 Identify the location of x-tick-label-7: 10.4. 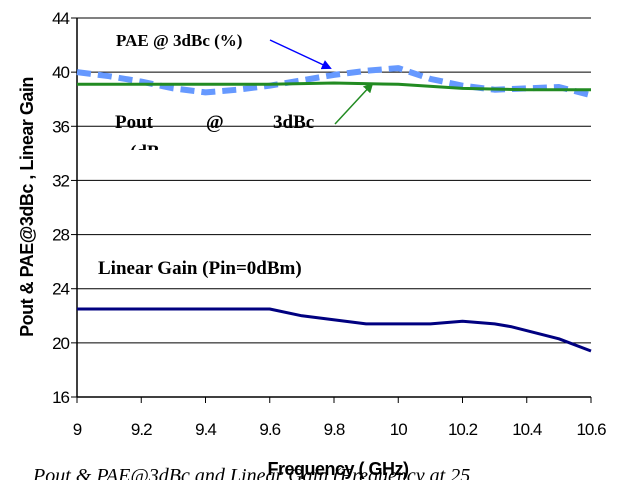
(527, 429).